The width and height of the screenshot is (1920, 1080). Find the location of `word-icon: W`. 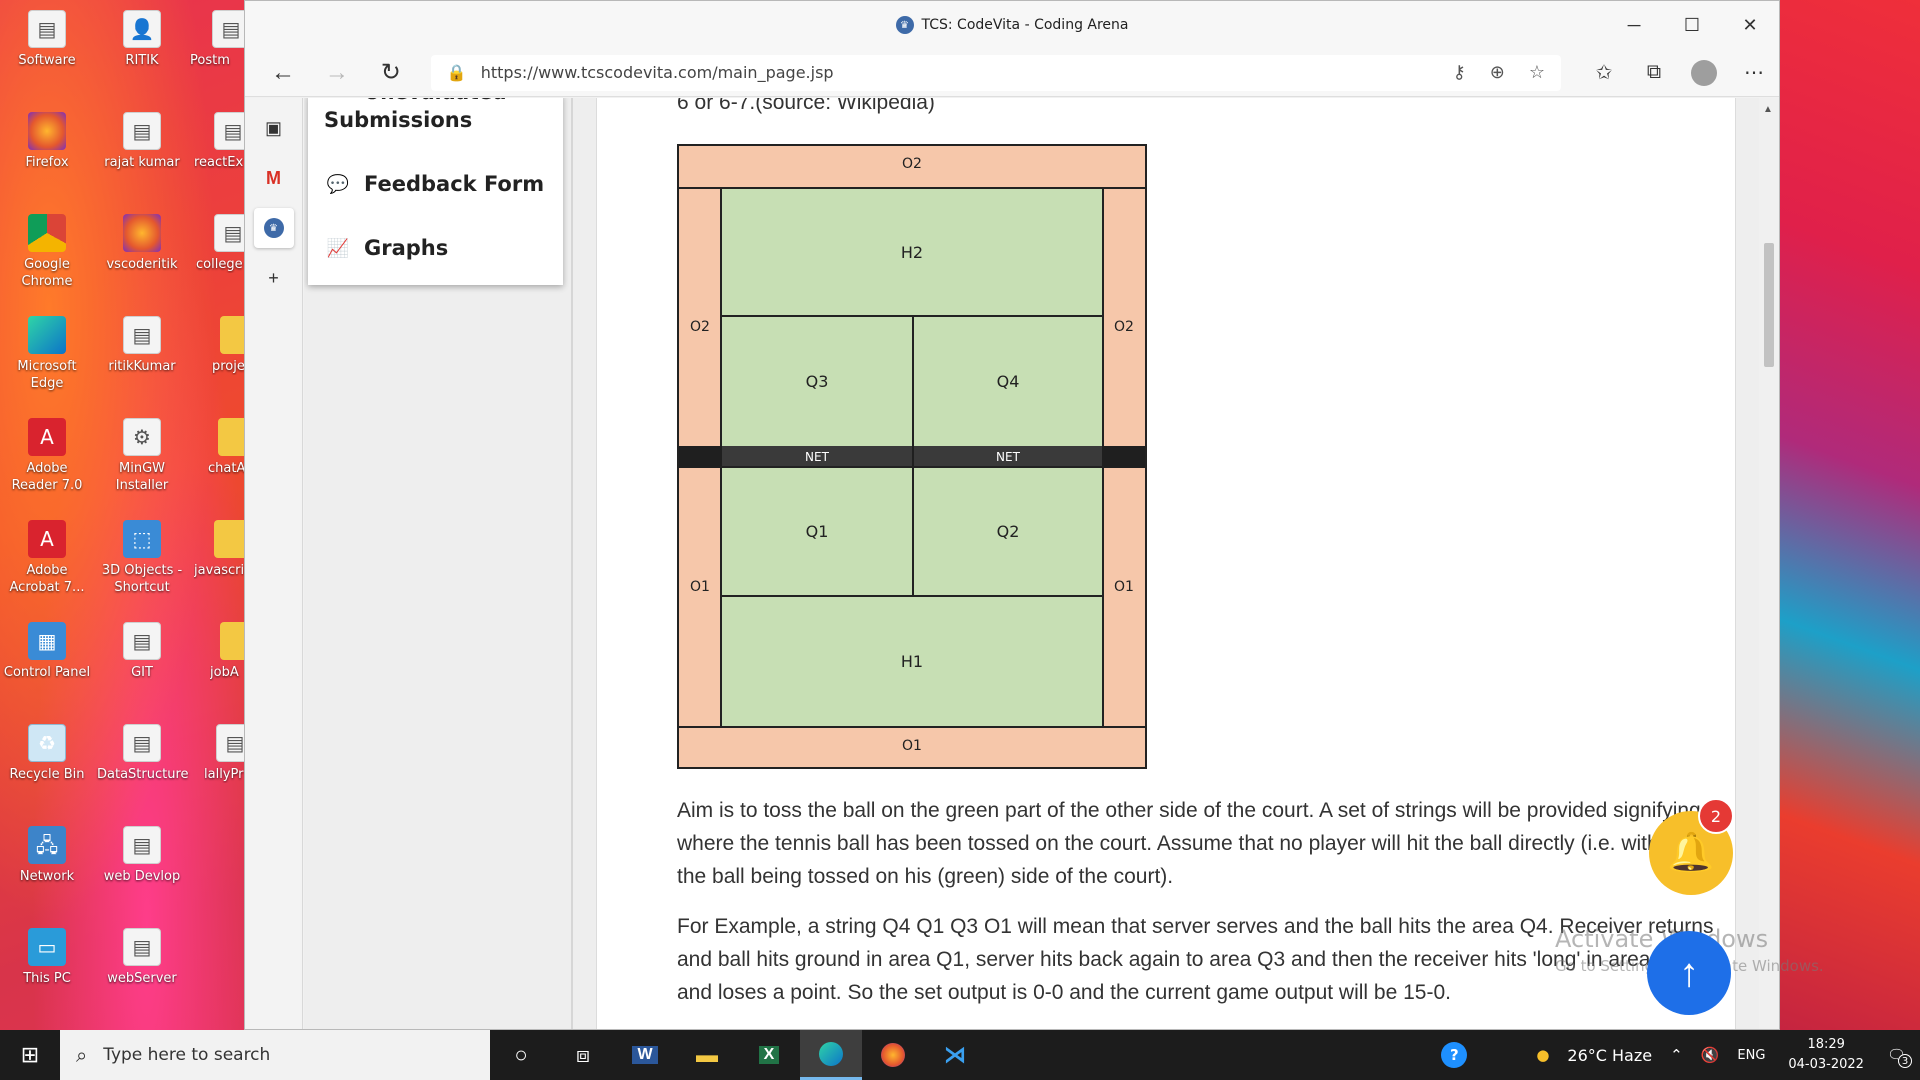

word-icon: W is located at coordinates (645, 1055).